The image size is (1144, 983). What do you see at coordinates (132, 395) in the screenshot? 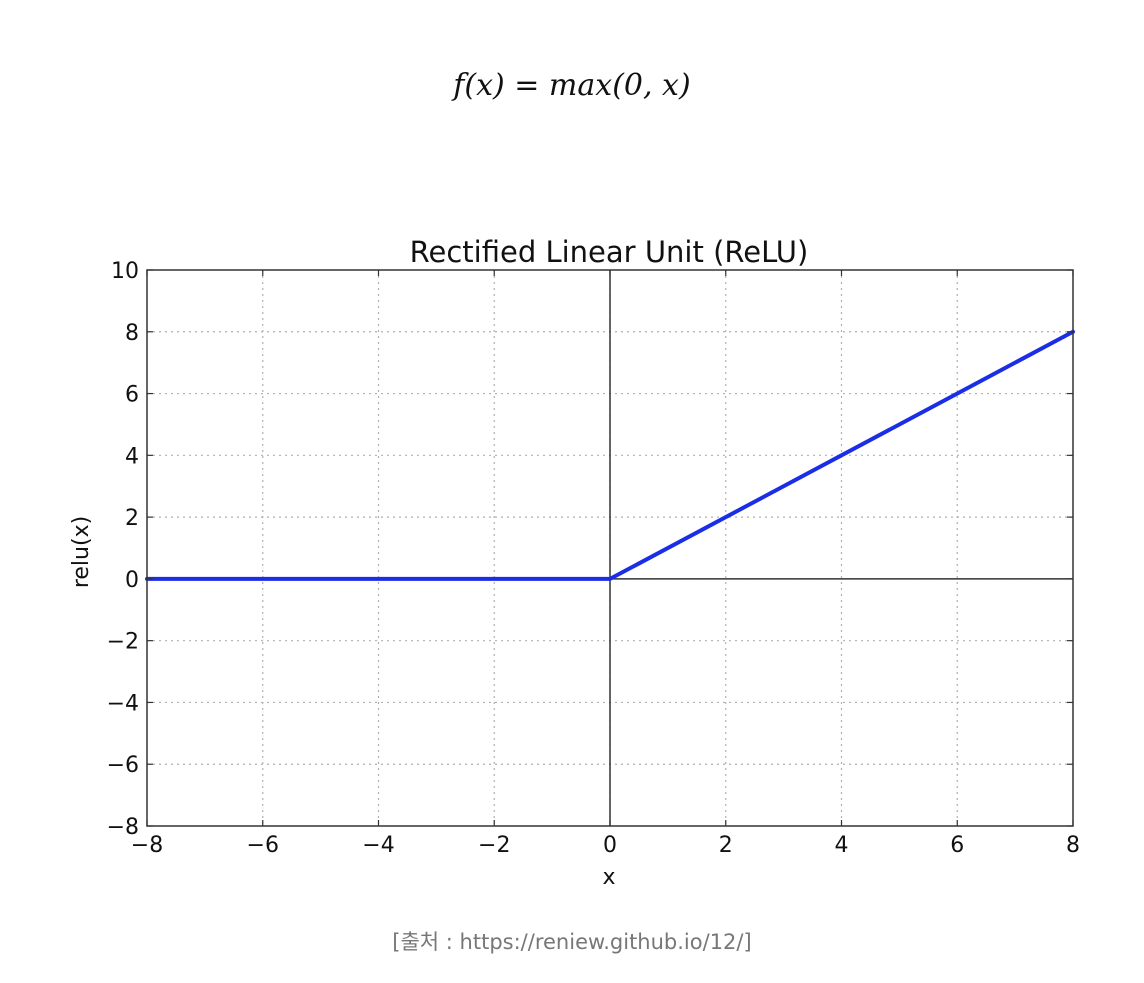
I see `y-tick-label: 6` at bounding box center [132, 395].